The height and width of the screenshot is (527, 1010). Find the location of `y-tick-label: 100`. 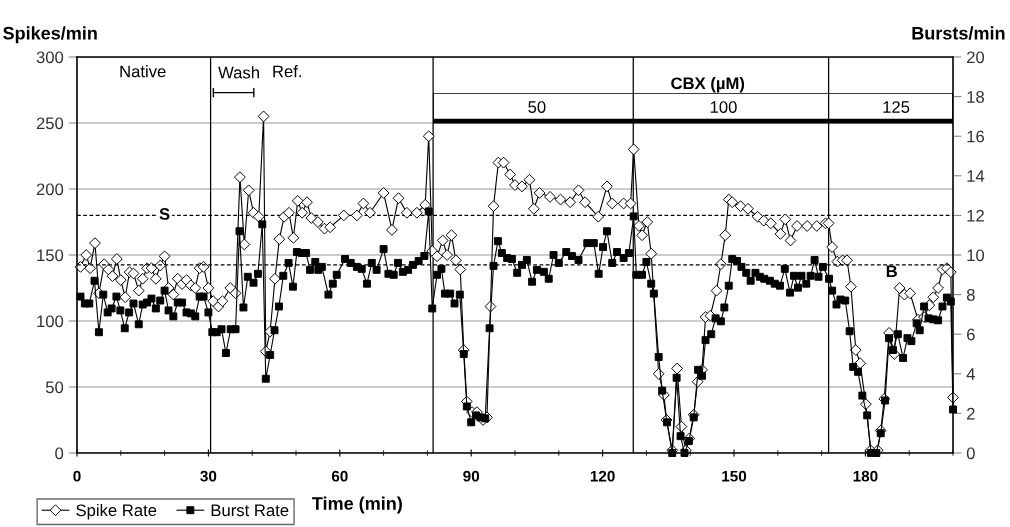

y-tick-label: 100 is located at coordinates (50, 321).